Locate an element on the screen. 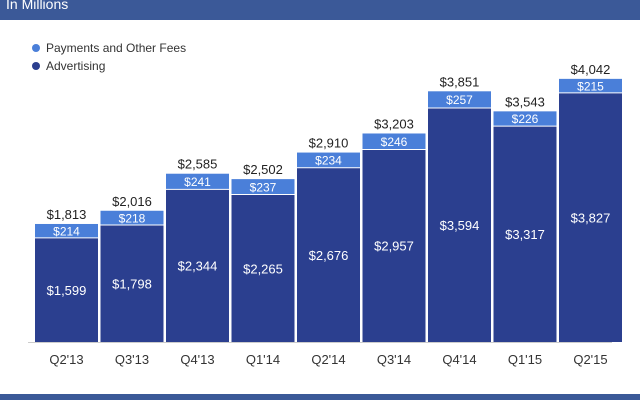 The image size is (640, 400). x-tick-label: Q3'14 is located at coordinates (394, 359).